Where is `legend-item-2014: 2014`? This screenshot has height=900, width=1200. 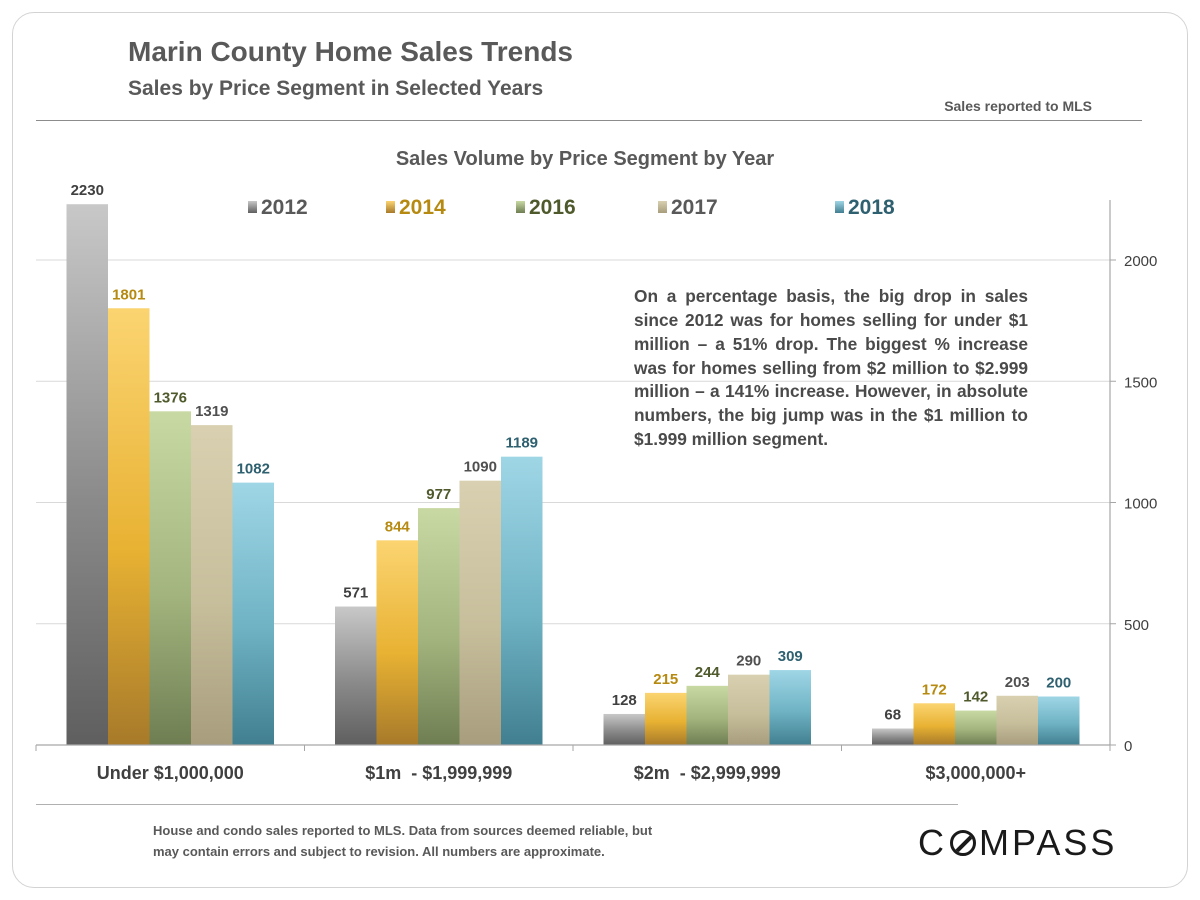 legend-item-2014: 2014 is located at coordinates (416, 208).